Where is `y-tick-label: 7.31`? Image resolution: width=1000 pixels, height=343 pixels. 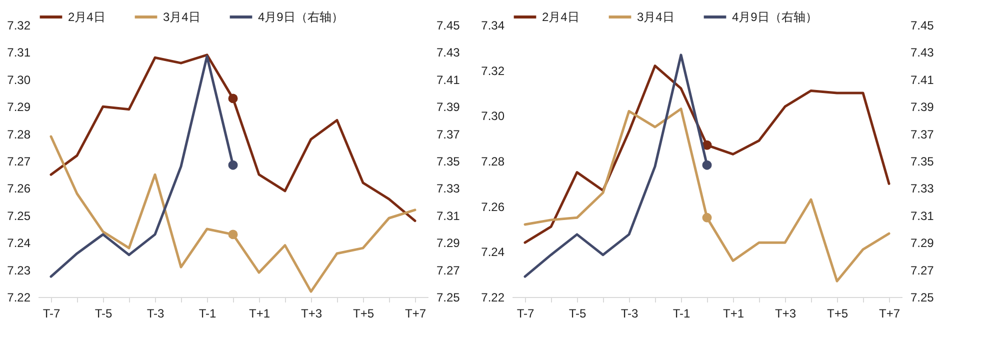 y-tick-label: 7.31 is located at coordinates (19, 53).